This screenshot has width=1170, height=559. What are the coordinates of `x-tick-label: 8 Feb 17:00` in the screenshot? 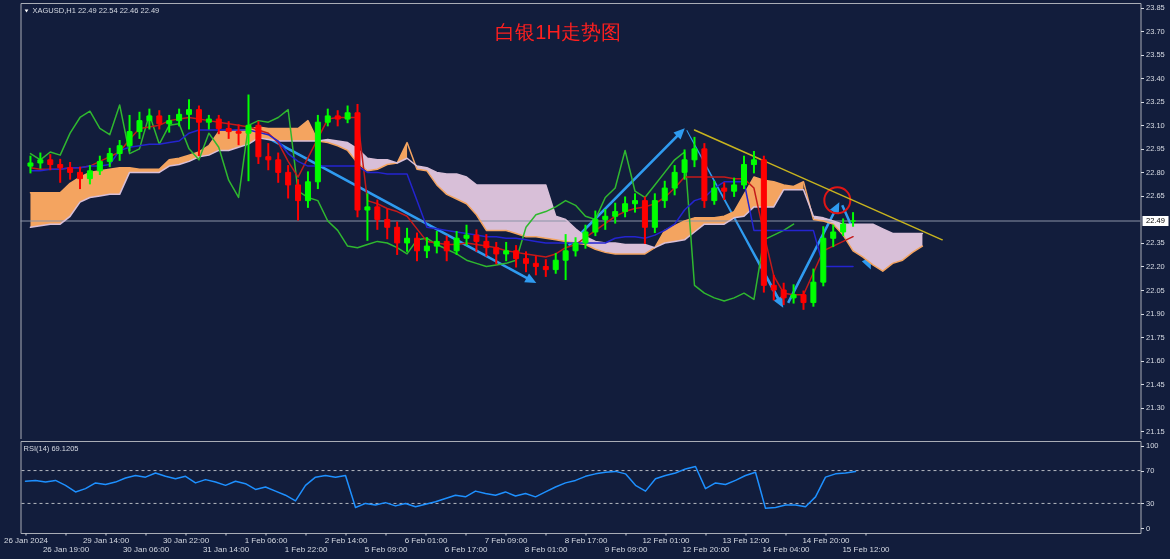 It's located at (586, 540).